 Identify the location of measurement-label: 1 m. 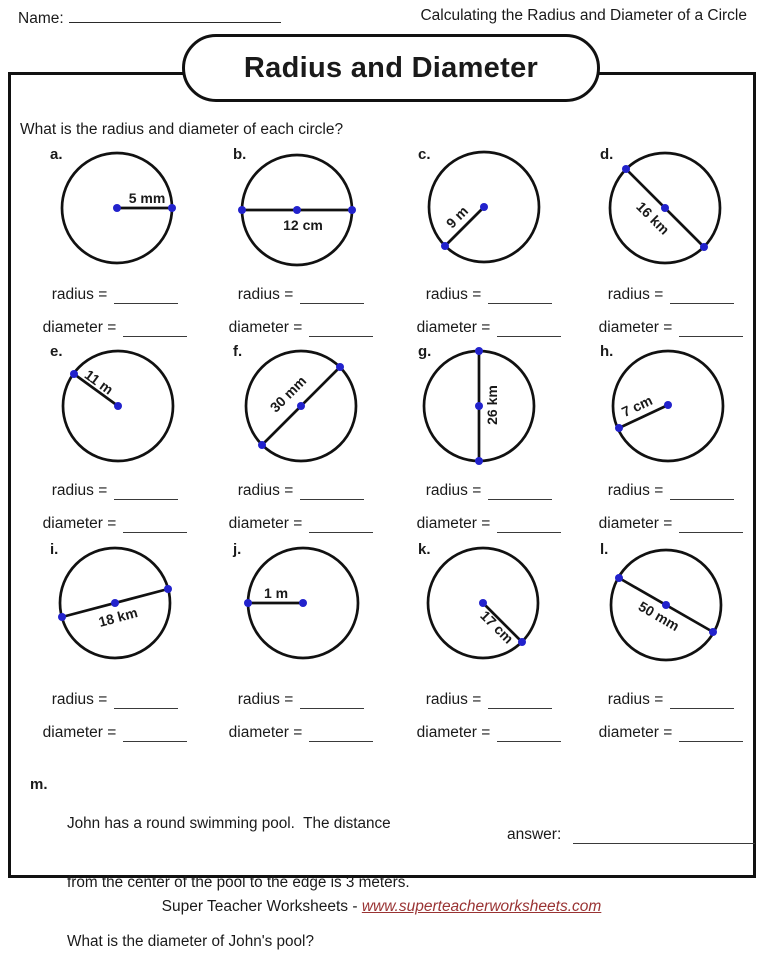
(276, 593).